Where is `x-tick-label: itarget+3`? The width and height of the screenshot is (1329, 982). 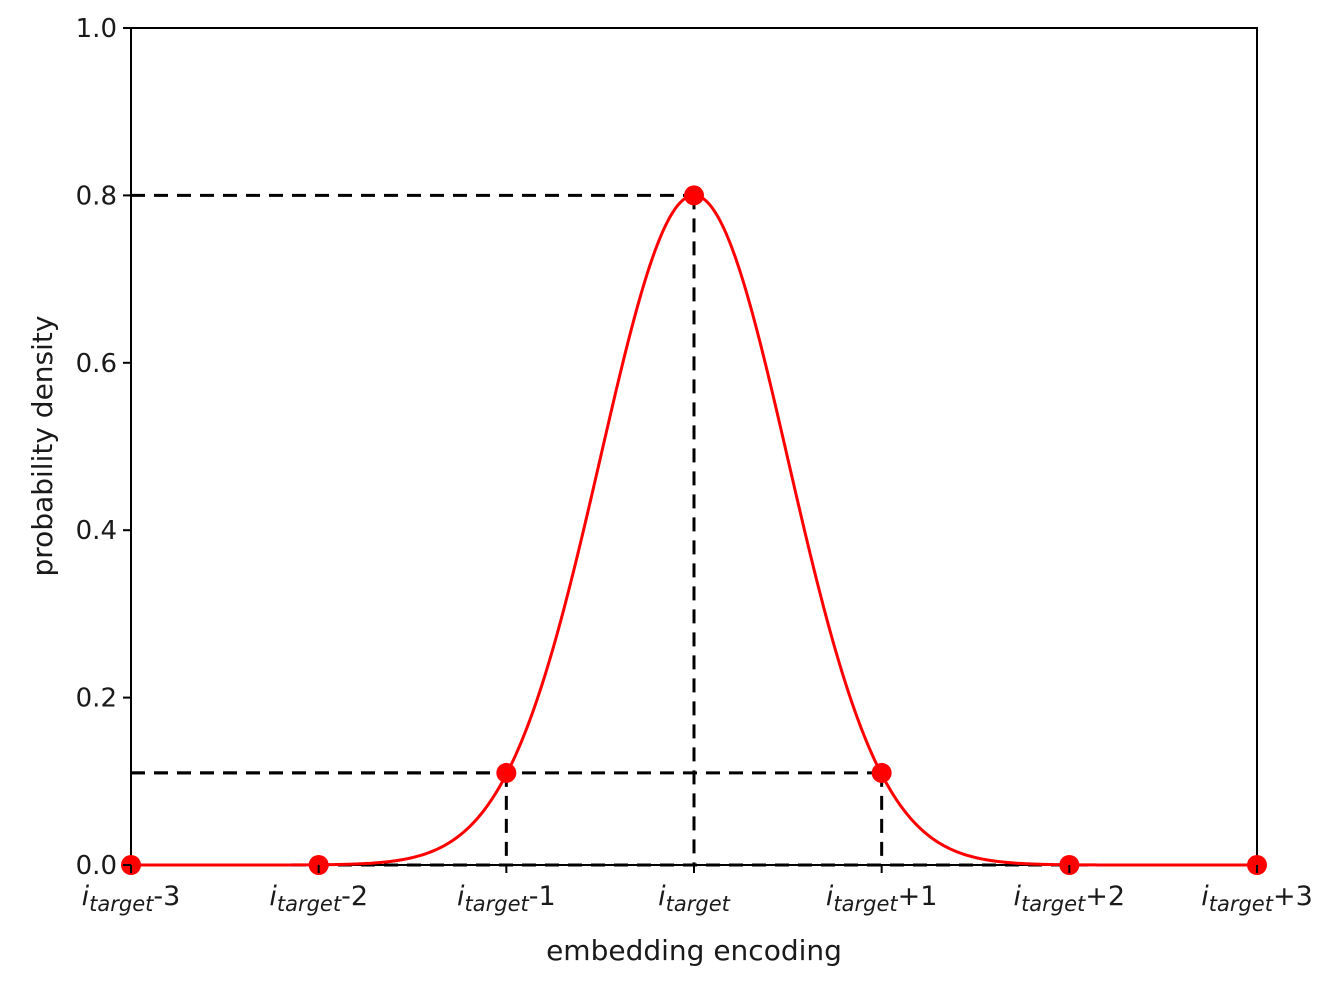
x-tick-label: itarget+3 is located at coordinates (1257, 898).